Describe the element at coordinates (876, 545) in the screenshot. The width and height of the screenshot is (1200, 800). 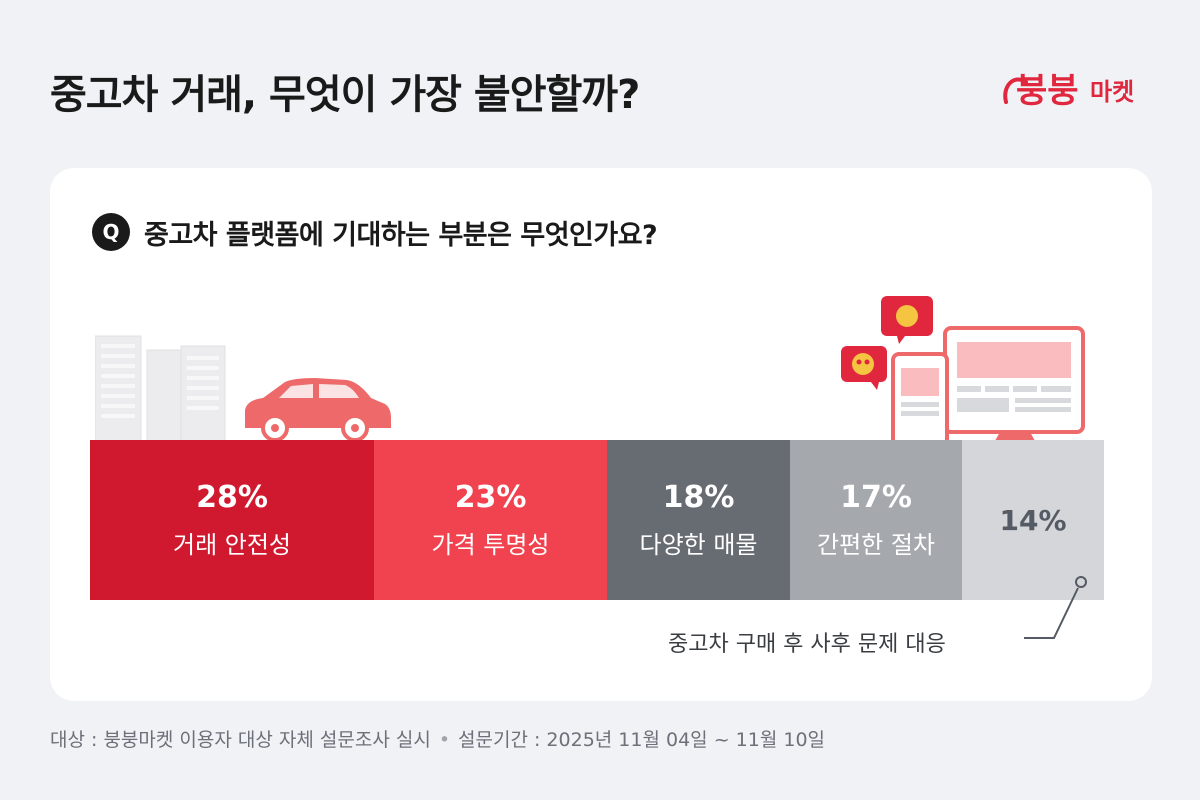
I see `bar-category-label: 간편한 절차` at that location.